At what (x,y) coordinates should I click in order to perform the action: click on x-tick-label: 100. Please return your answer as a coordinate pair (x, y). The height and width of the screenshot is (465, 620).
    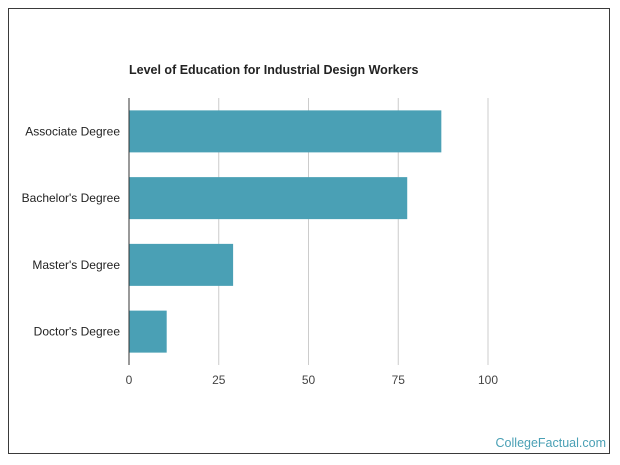
    Looking at the image, I should click on (488, 380).